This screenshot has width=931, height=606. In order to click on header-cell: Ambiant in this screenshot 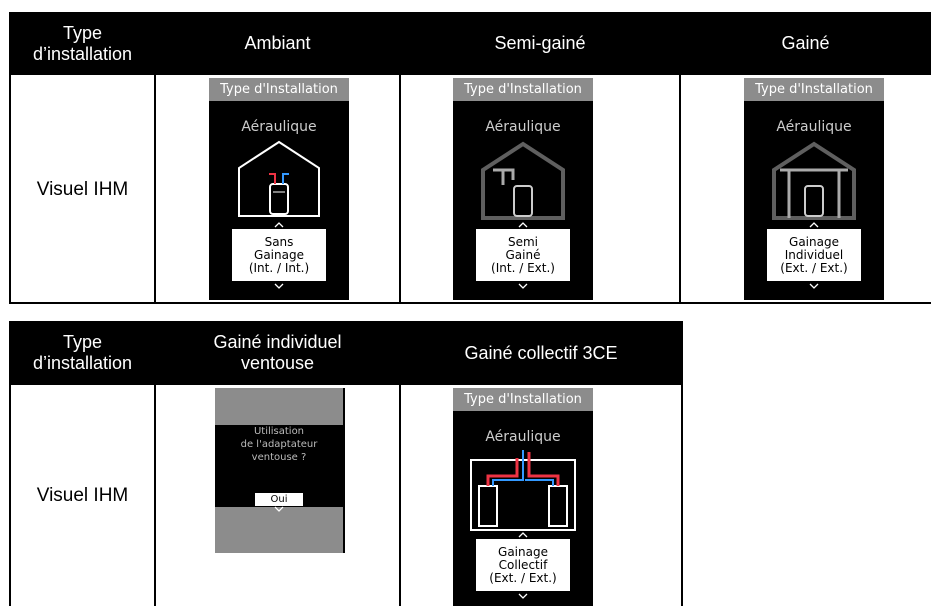, I will do `click(277, 43)`.